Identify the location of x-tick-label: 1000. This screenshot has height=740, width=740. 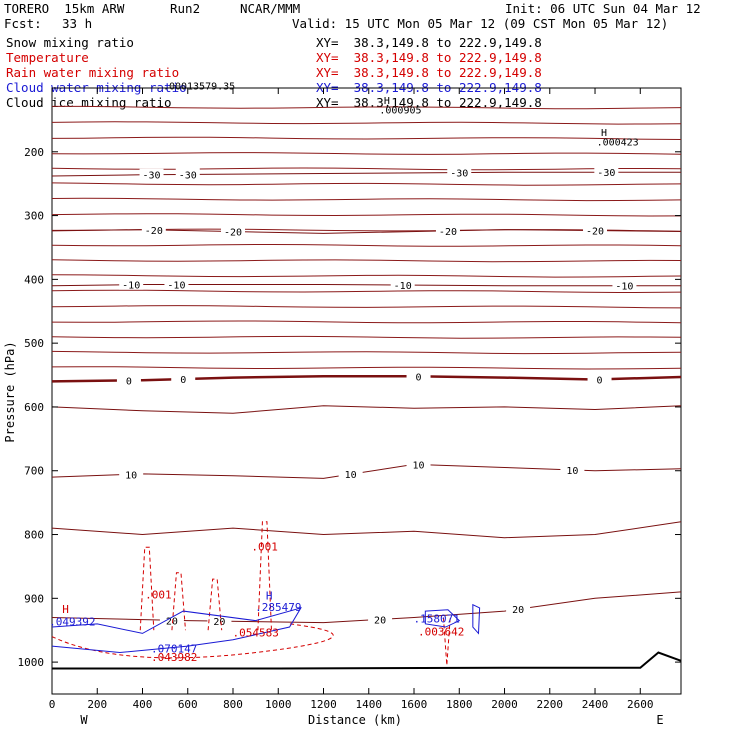
(278, 704).